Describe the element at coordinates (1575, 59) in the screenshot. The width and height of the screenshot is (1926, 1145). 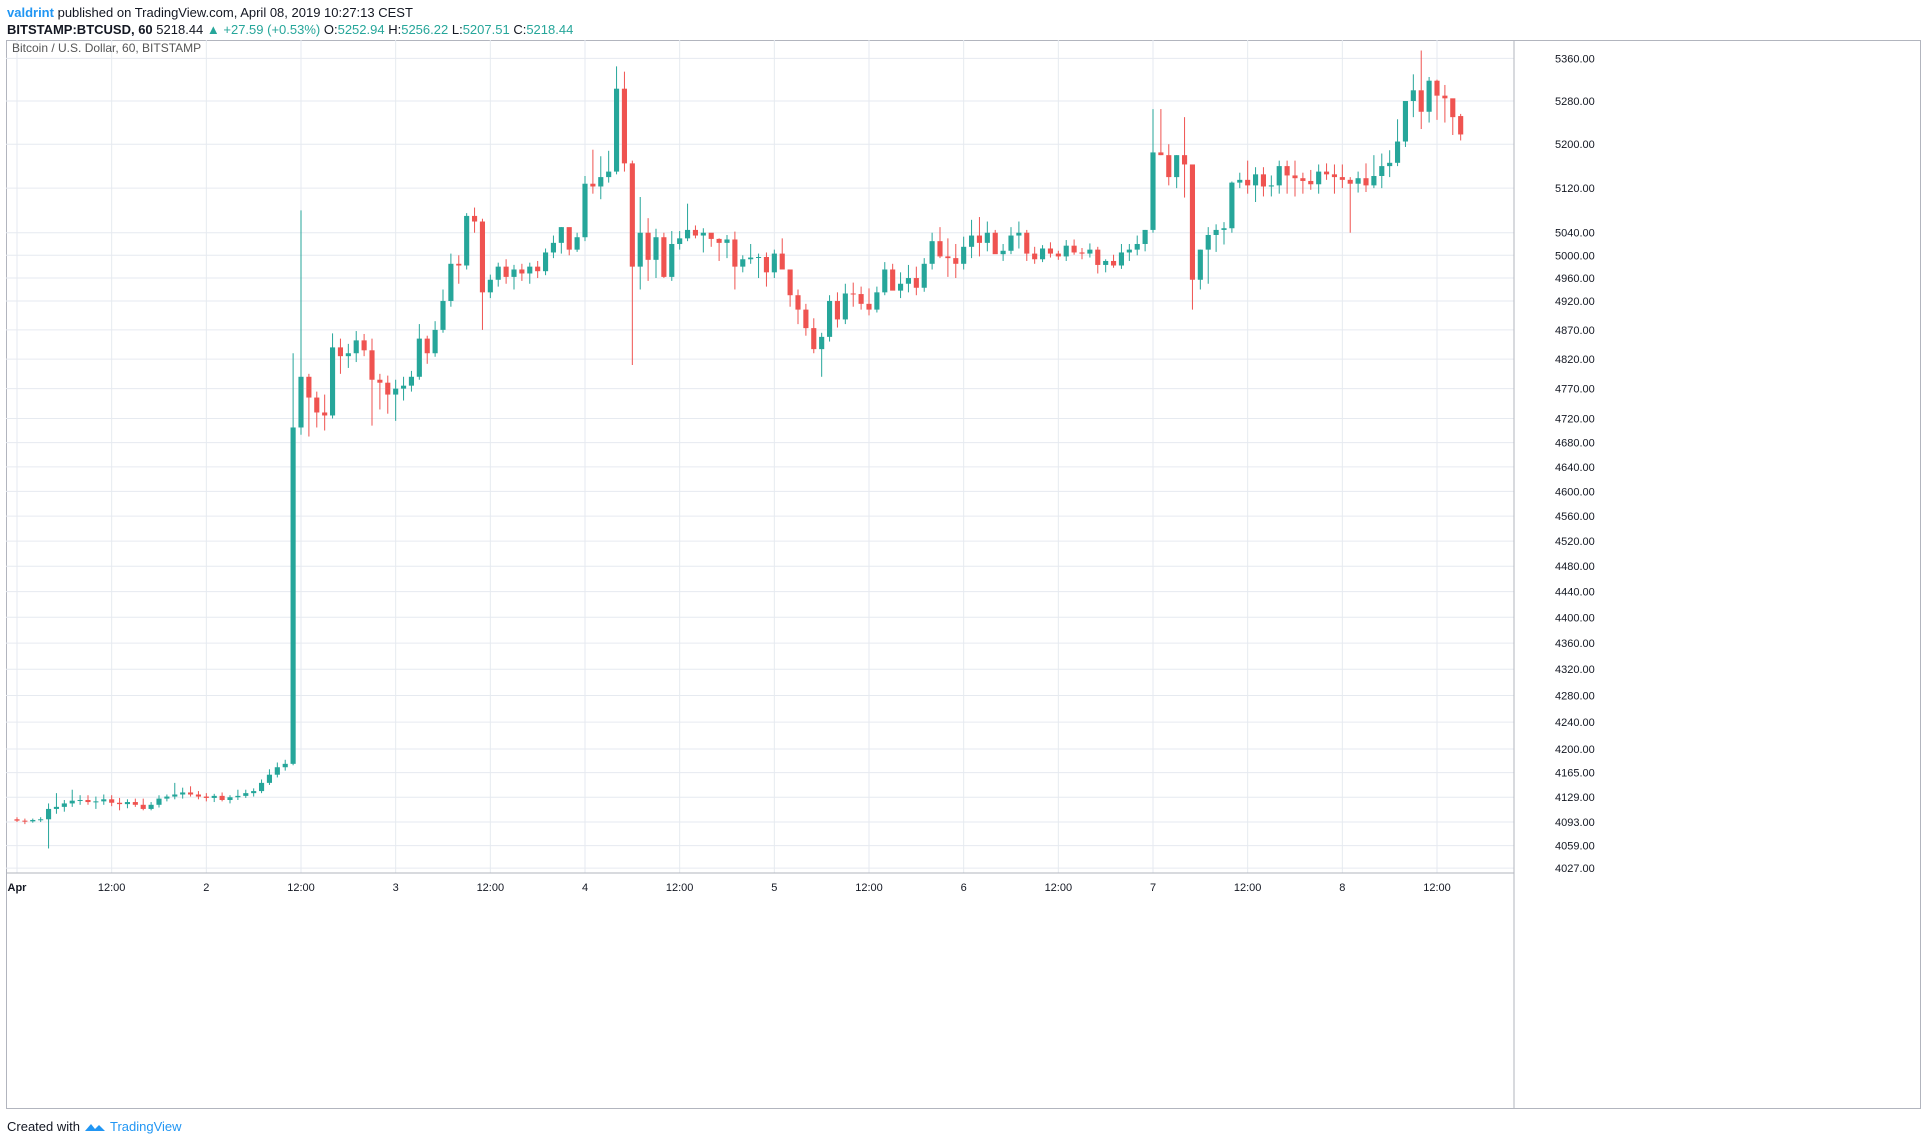
I see `y-tick-label: 5360.00` at that location.